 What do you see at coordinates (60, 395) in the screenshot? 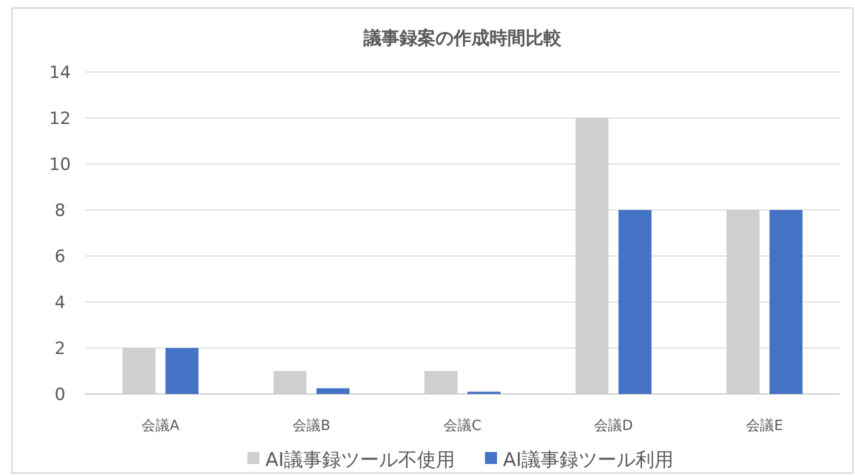
I see `y-tick-label: 0` at bounding box center [60, 395].